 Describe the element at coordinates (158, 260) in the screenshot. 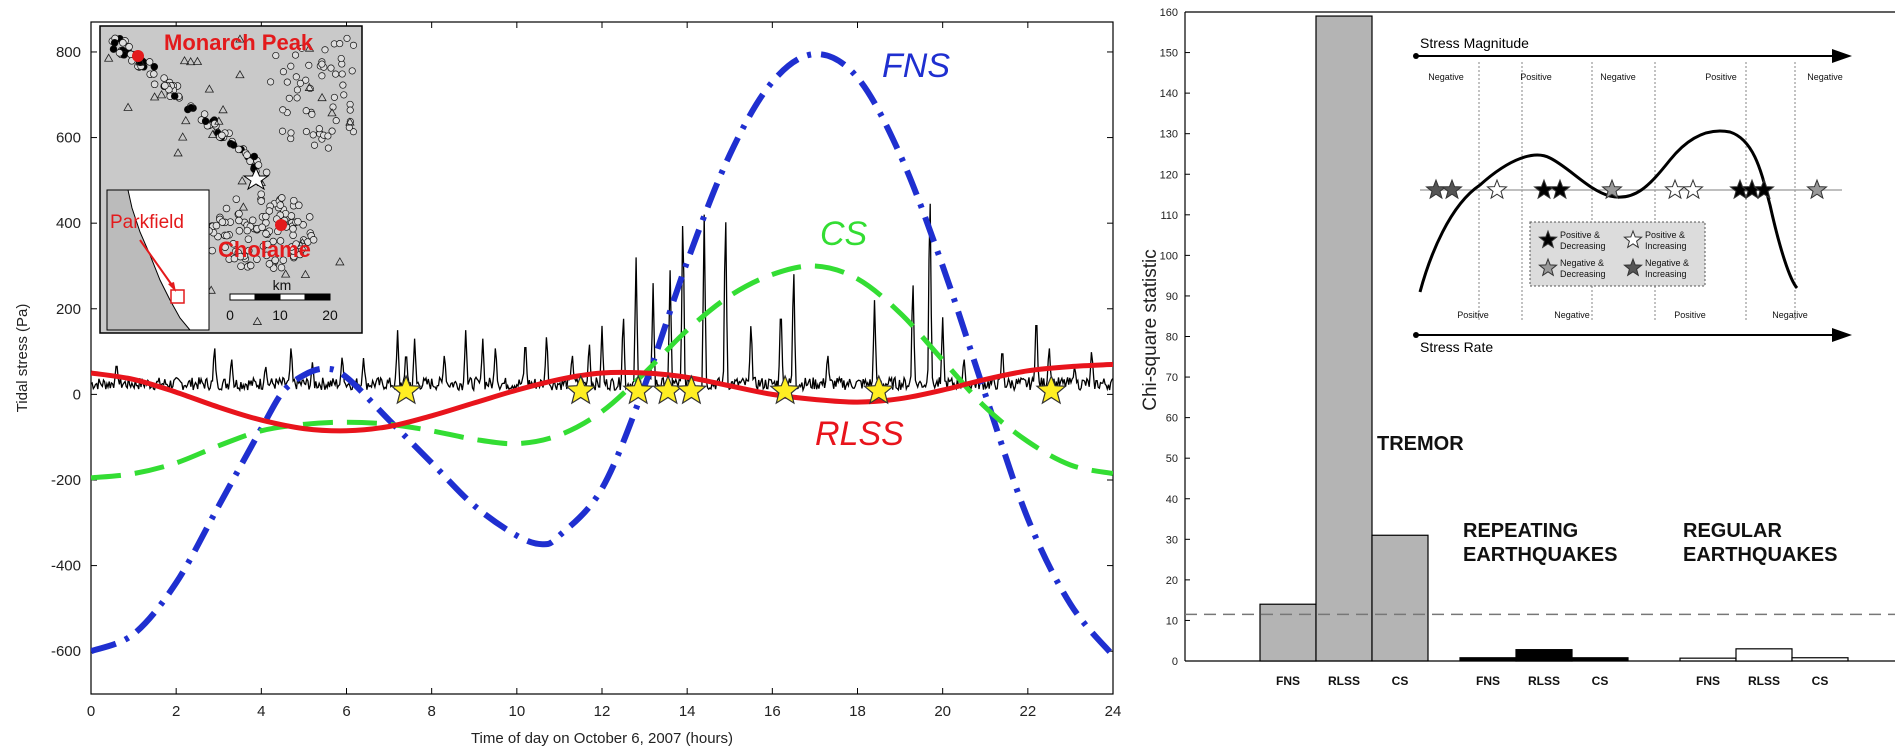

I see `california-mini-map: Parkfield` at that location.